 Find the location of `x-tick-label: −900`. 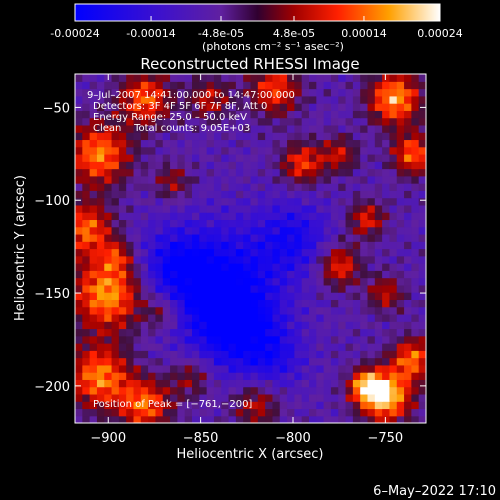

x-tick-label: −900 is located at coordinates (108, 438).